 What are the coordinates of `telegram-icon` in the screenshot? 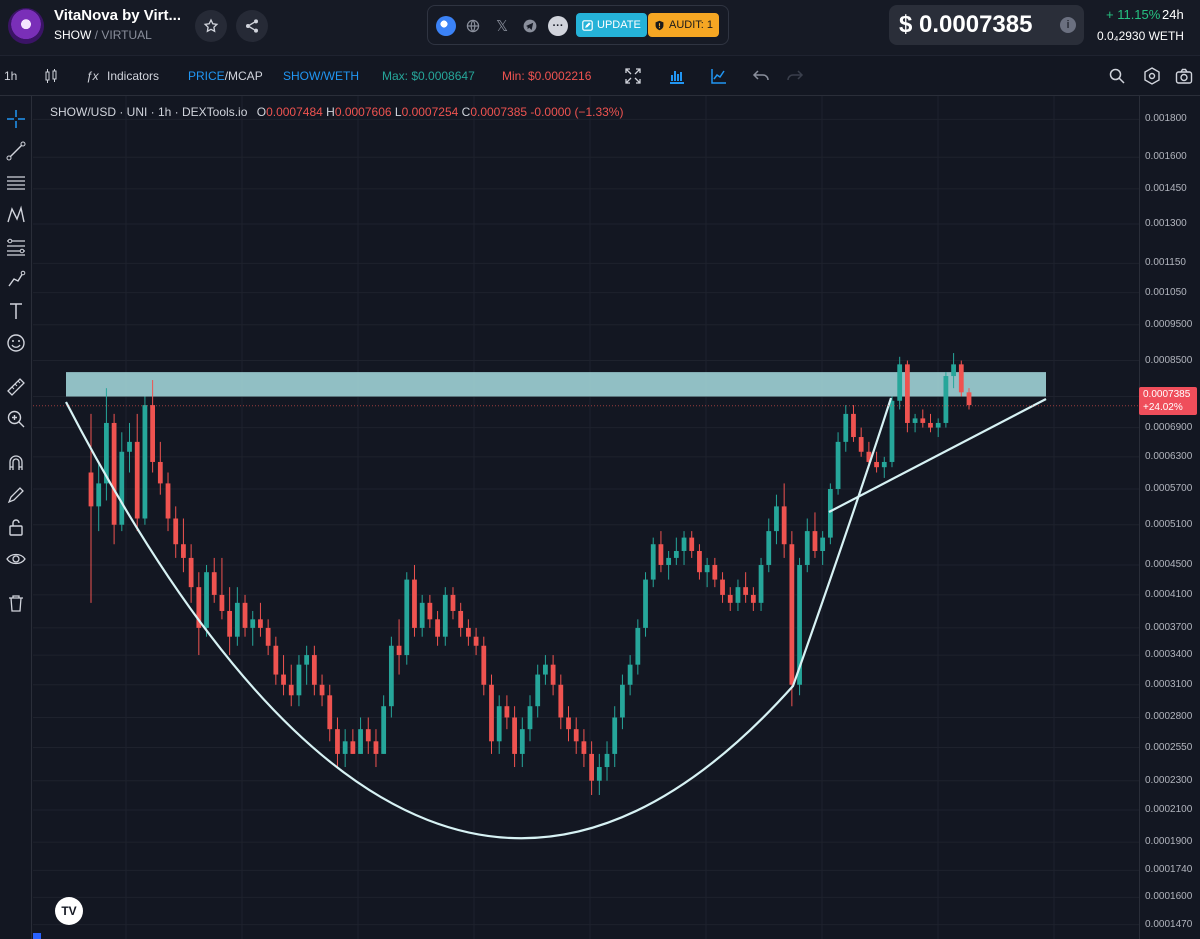 It's located at (530, 26).